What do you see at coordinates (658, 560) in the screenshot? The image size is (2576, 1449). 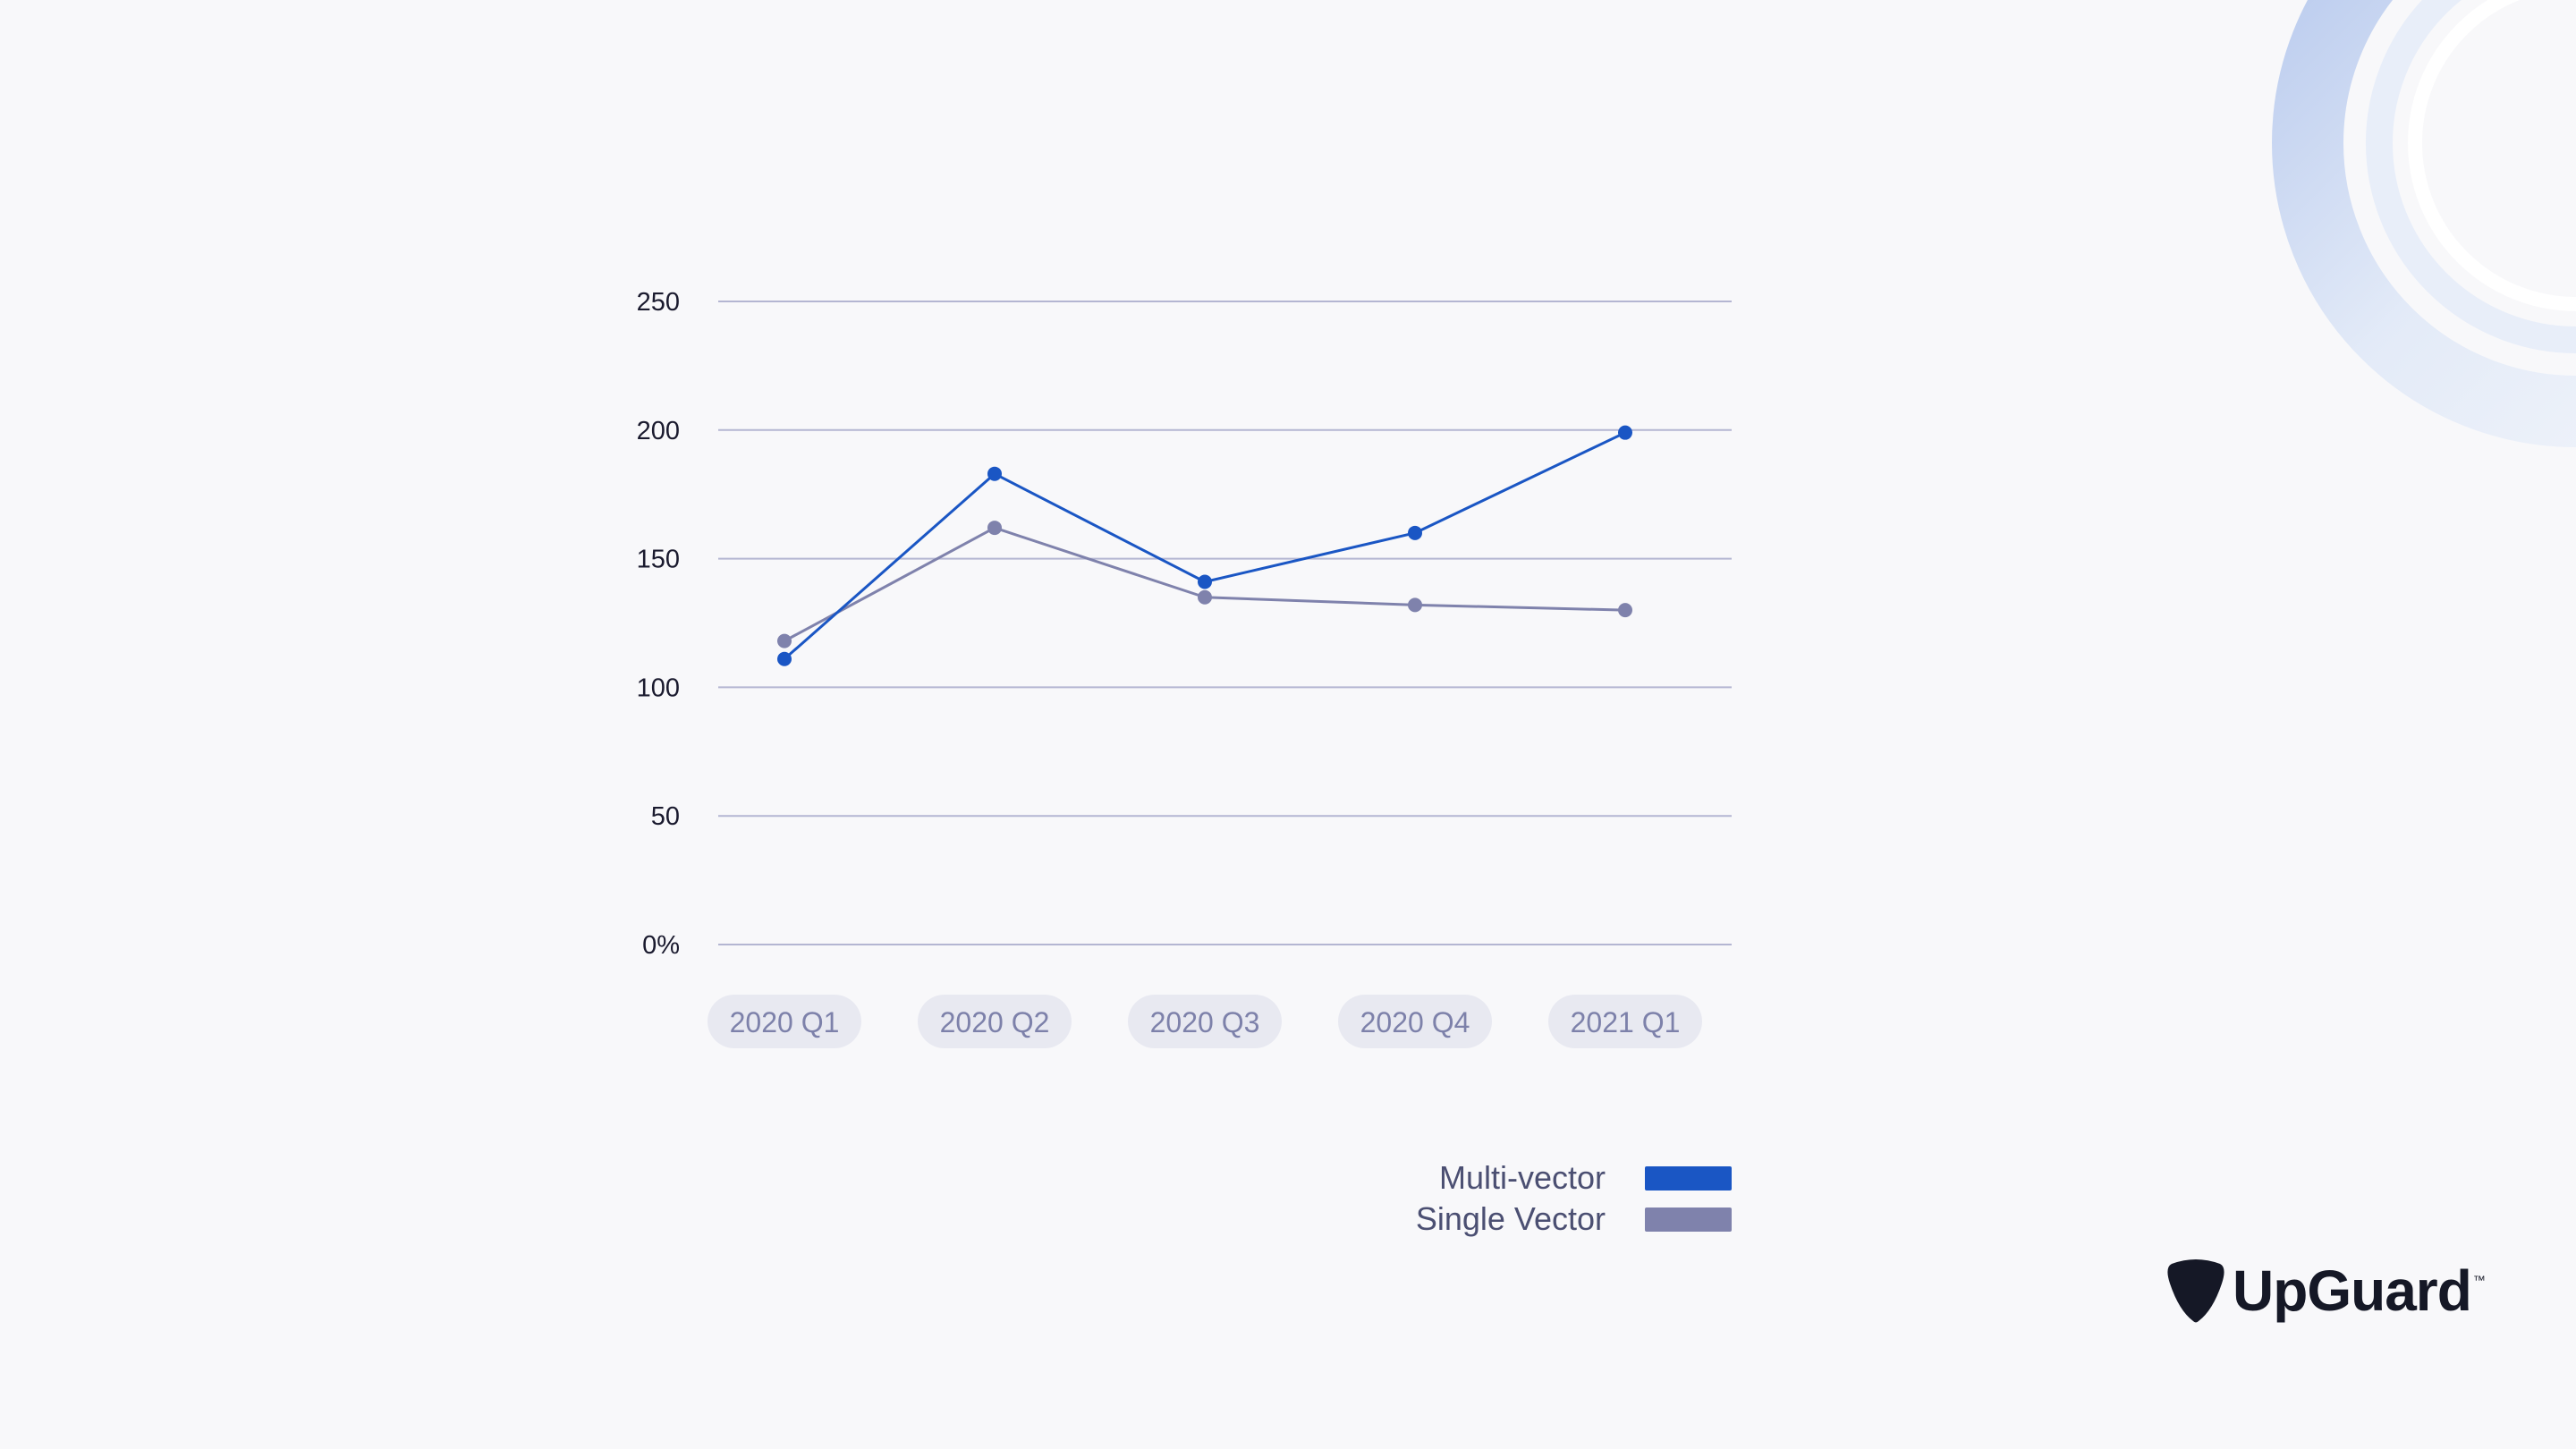 I see `y-tick-label: 150` at bounding box center [658, 560].